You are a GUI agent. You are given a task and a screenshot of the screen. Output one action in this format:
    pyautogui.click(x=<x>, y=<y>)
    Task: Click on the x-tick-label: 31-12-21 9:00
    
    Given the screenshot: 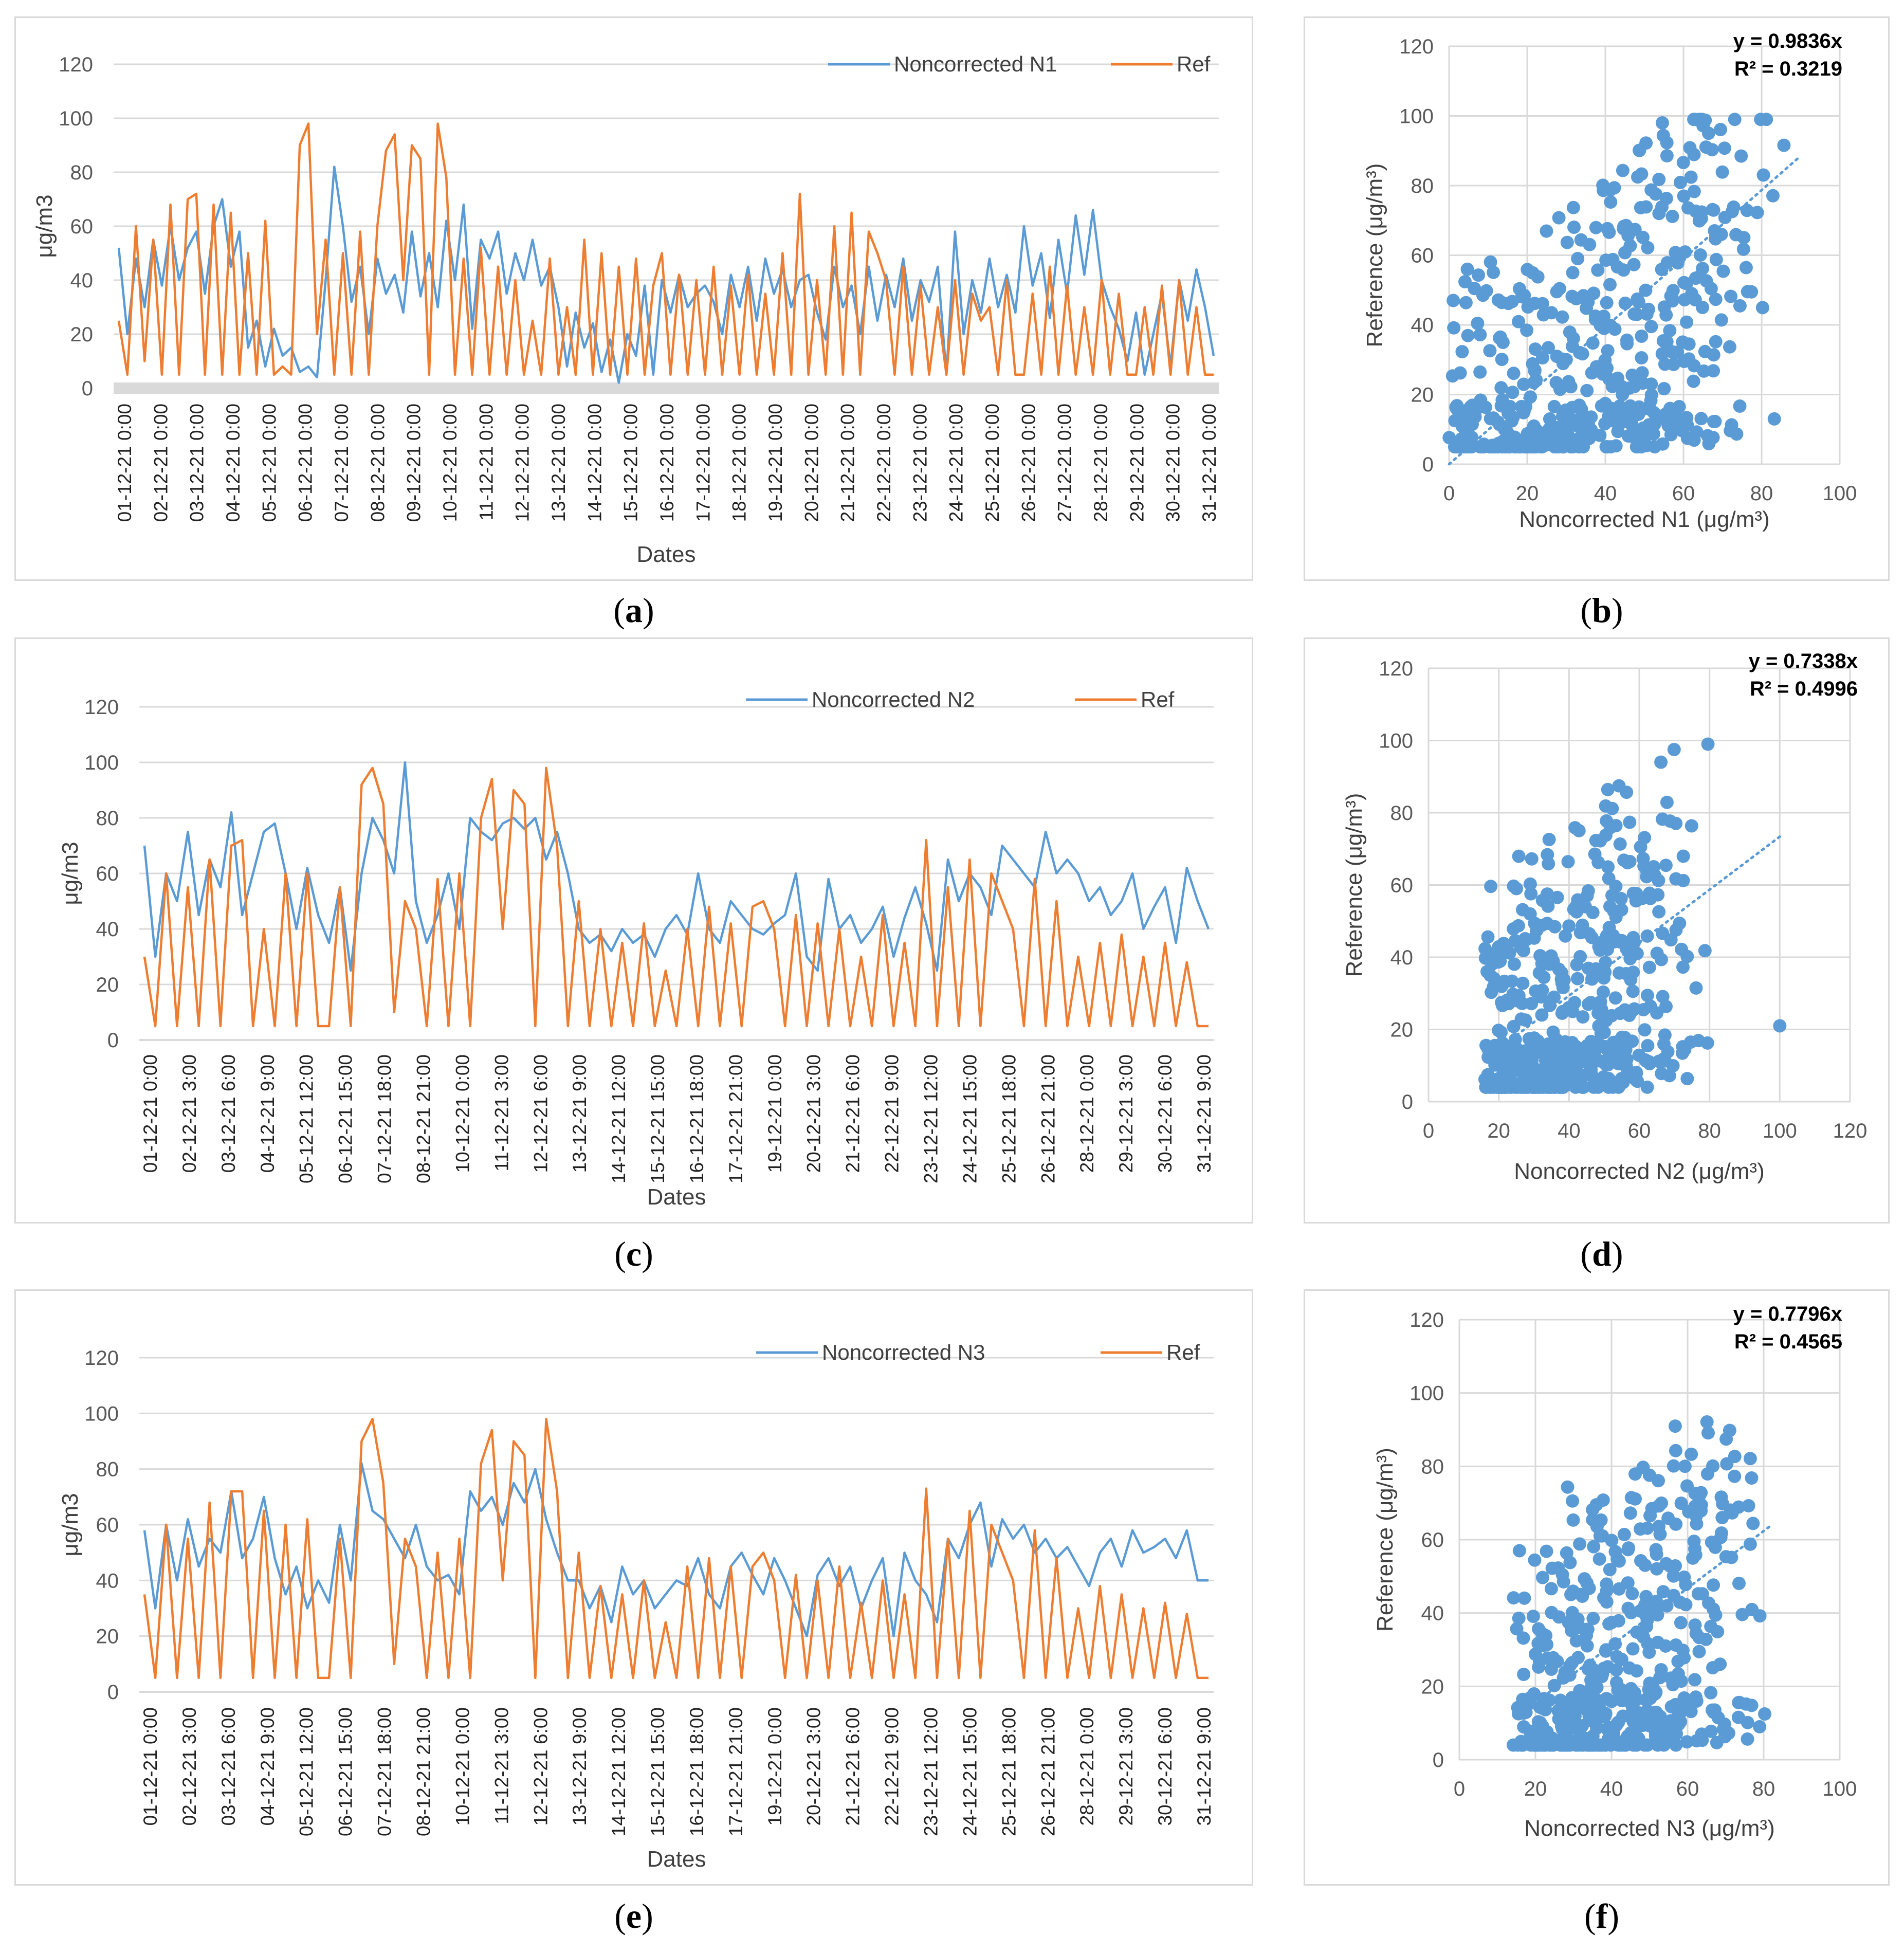 What is the action you would take?
    pyautogui.click(x=1205, y=1766)
    